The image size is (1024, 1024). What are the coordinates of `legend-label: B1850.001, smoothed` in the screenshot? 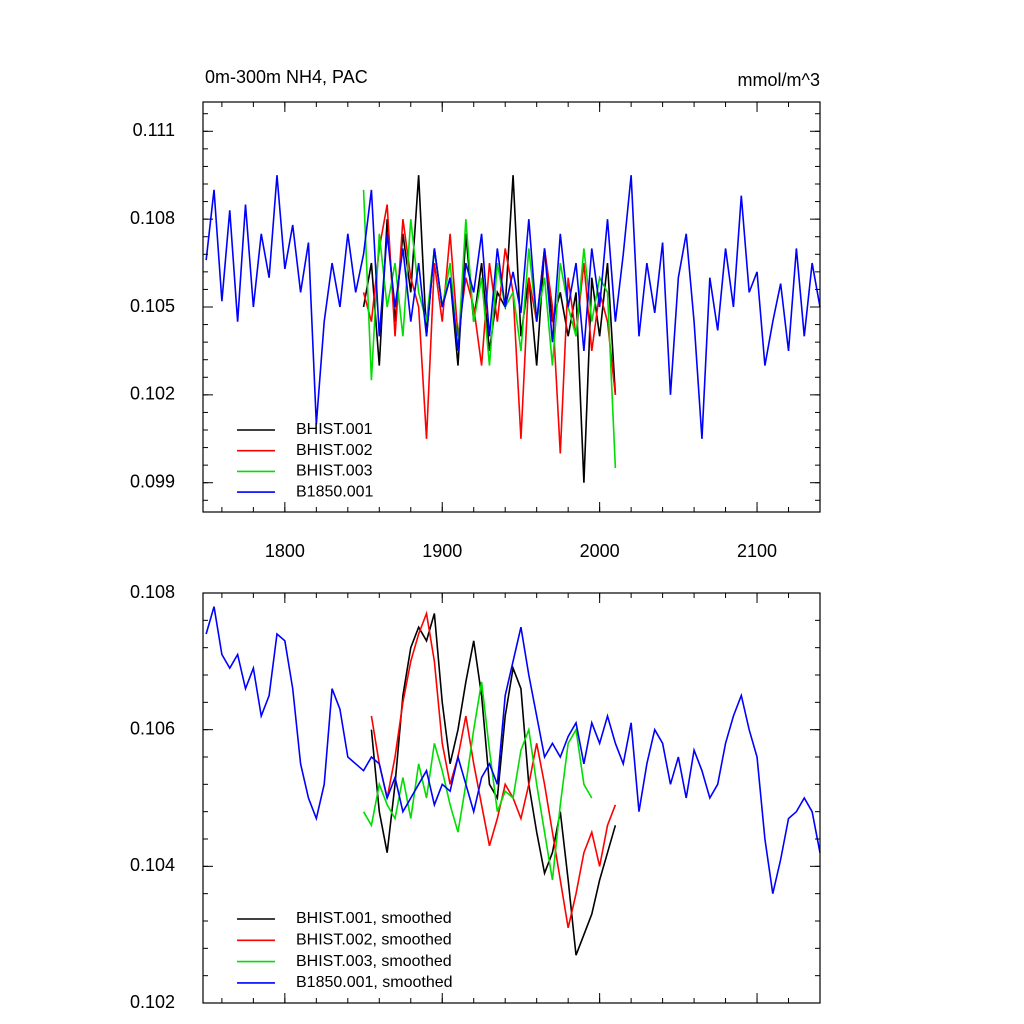 It's located at (374, 982).